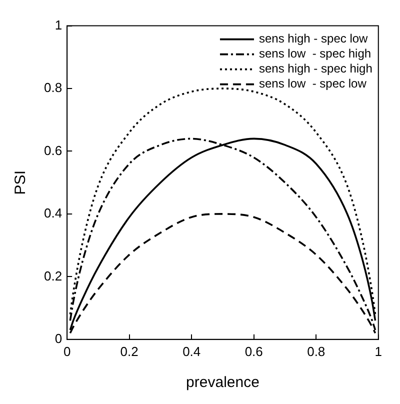 The height and width of the screenshot is (404, 400). I want to click on y-tick-label: 0.2, so click(53, 276).